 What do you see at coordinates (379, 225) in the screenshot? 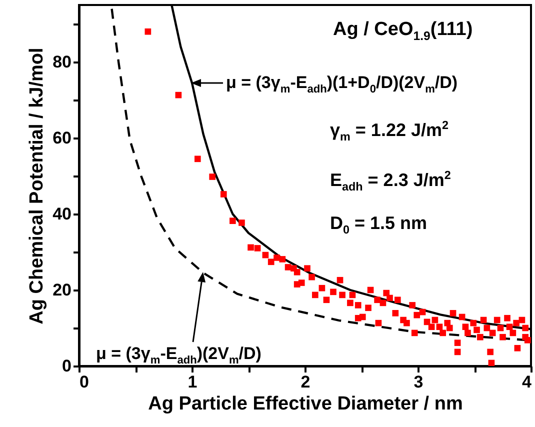
I see `annotation: D$_{0}$ = 1.5 nm` at bounding box center [379, 225].